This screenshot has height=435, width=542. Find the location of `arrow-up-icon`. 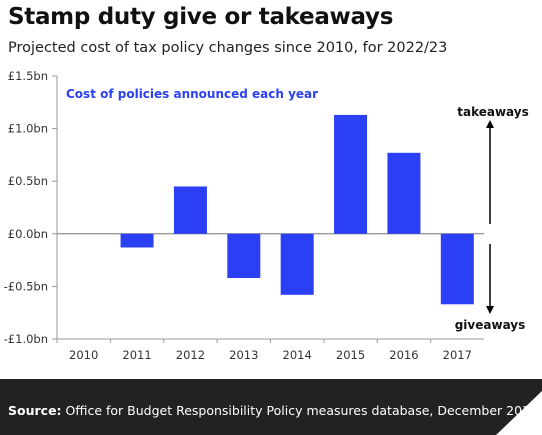

arrow-up-icon is located at coordinates (490, 124).